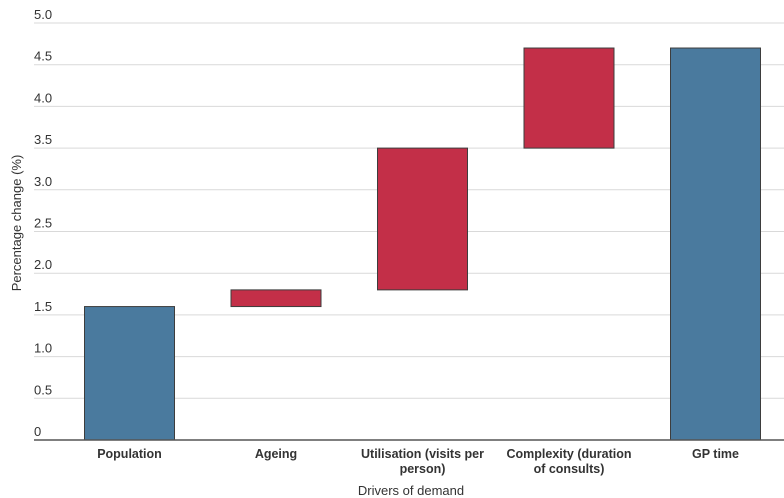  Describe the element at coordinates (16, 223) in the screenshot. I see `y-axis-title: Percentage change (%)` at that location.